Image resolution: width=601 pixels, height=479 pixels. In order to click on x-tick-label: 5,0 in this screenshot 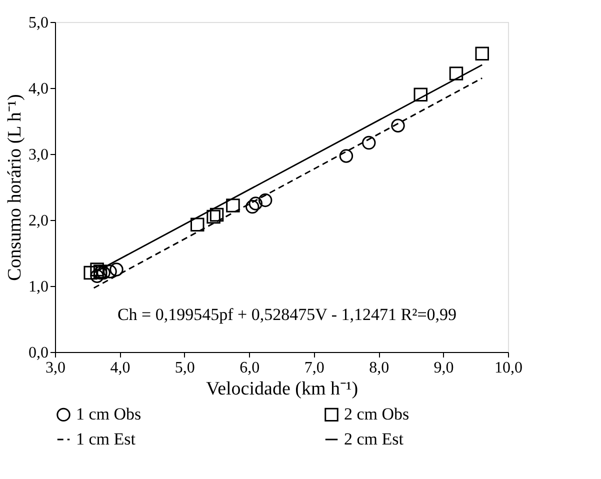, I will do `click(184, 368)`.